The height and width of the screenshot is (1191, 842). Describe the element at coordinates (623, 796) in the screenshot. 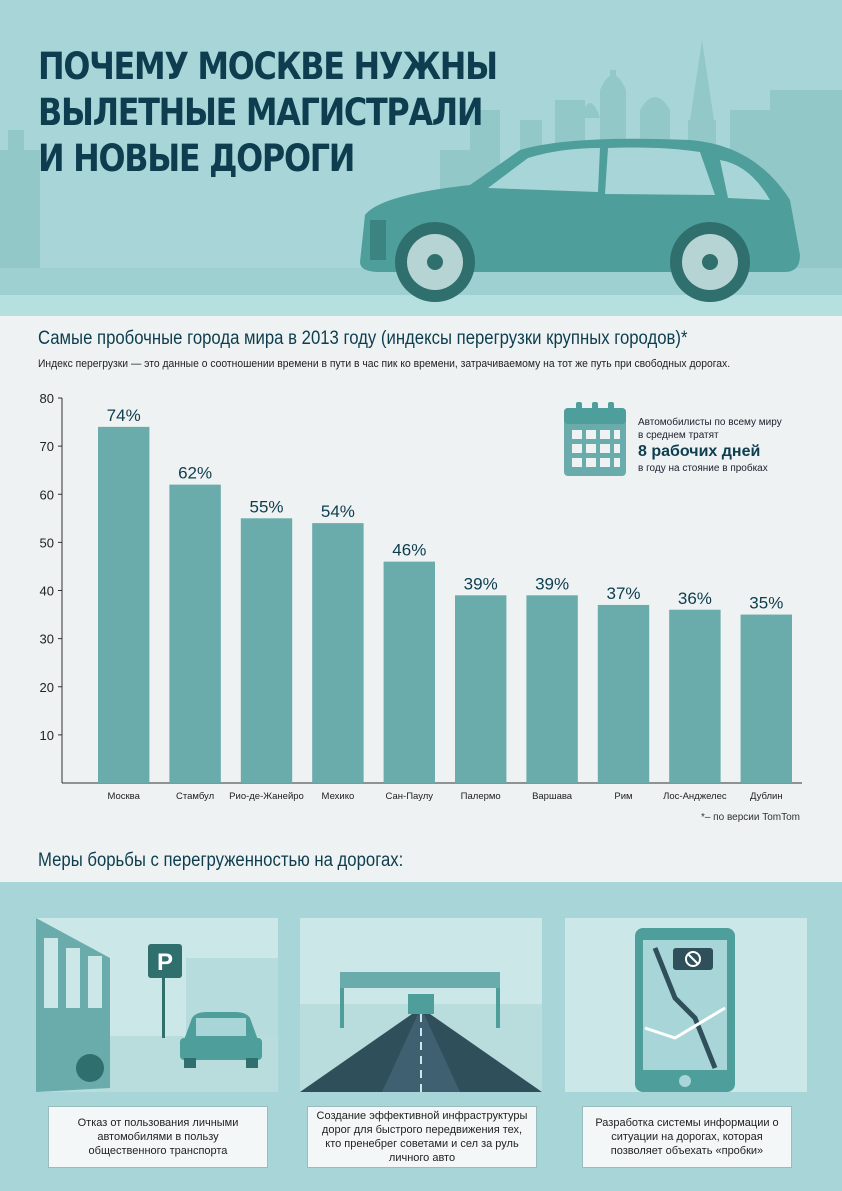

I see `category-label: Рим` at that location.